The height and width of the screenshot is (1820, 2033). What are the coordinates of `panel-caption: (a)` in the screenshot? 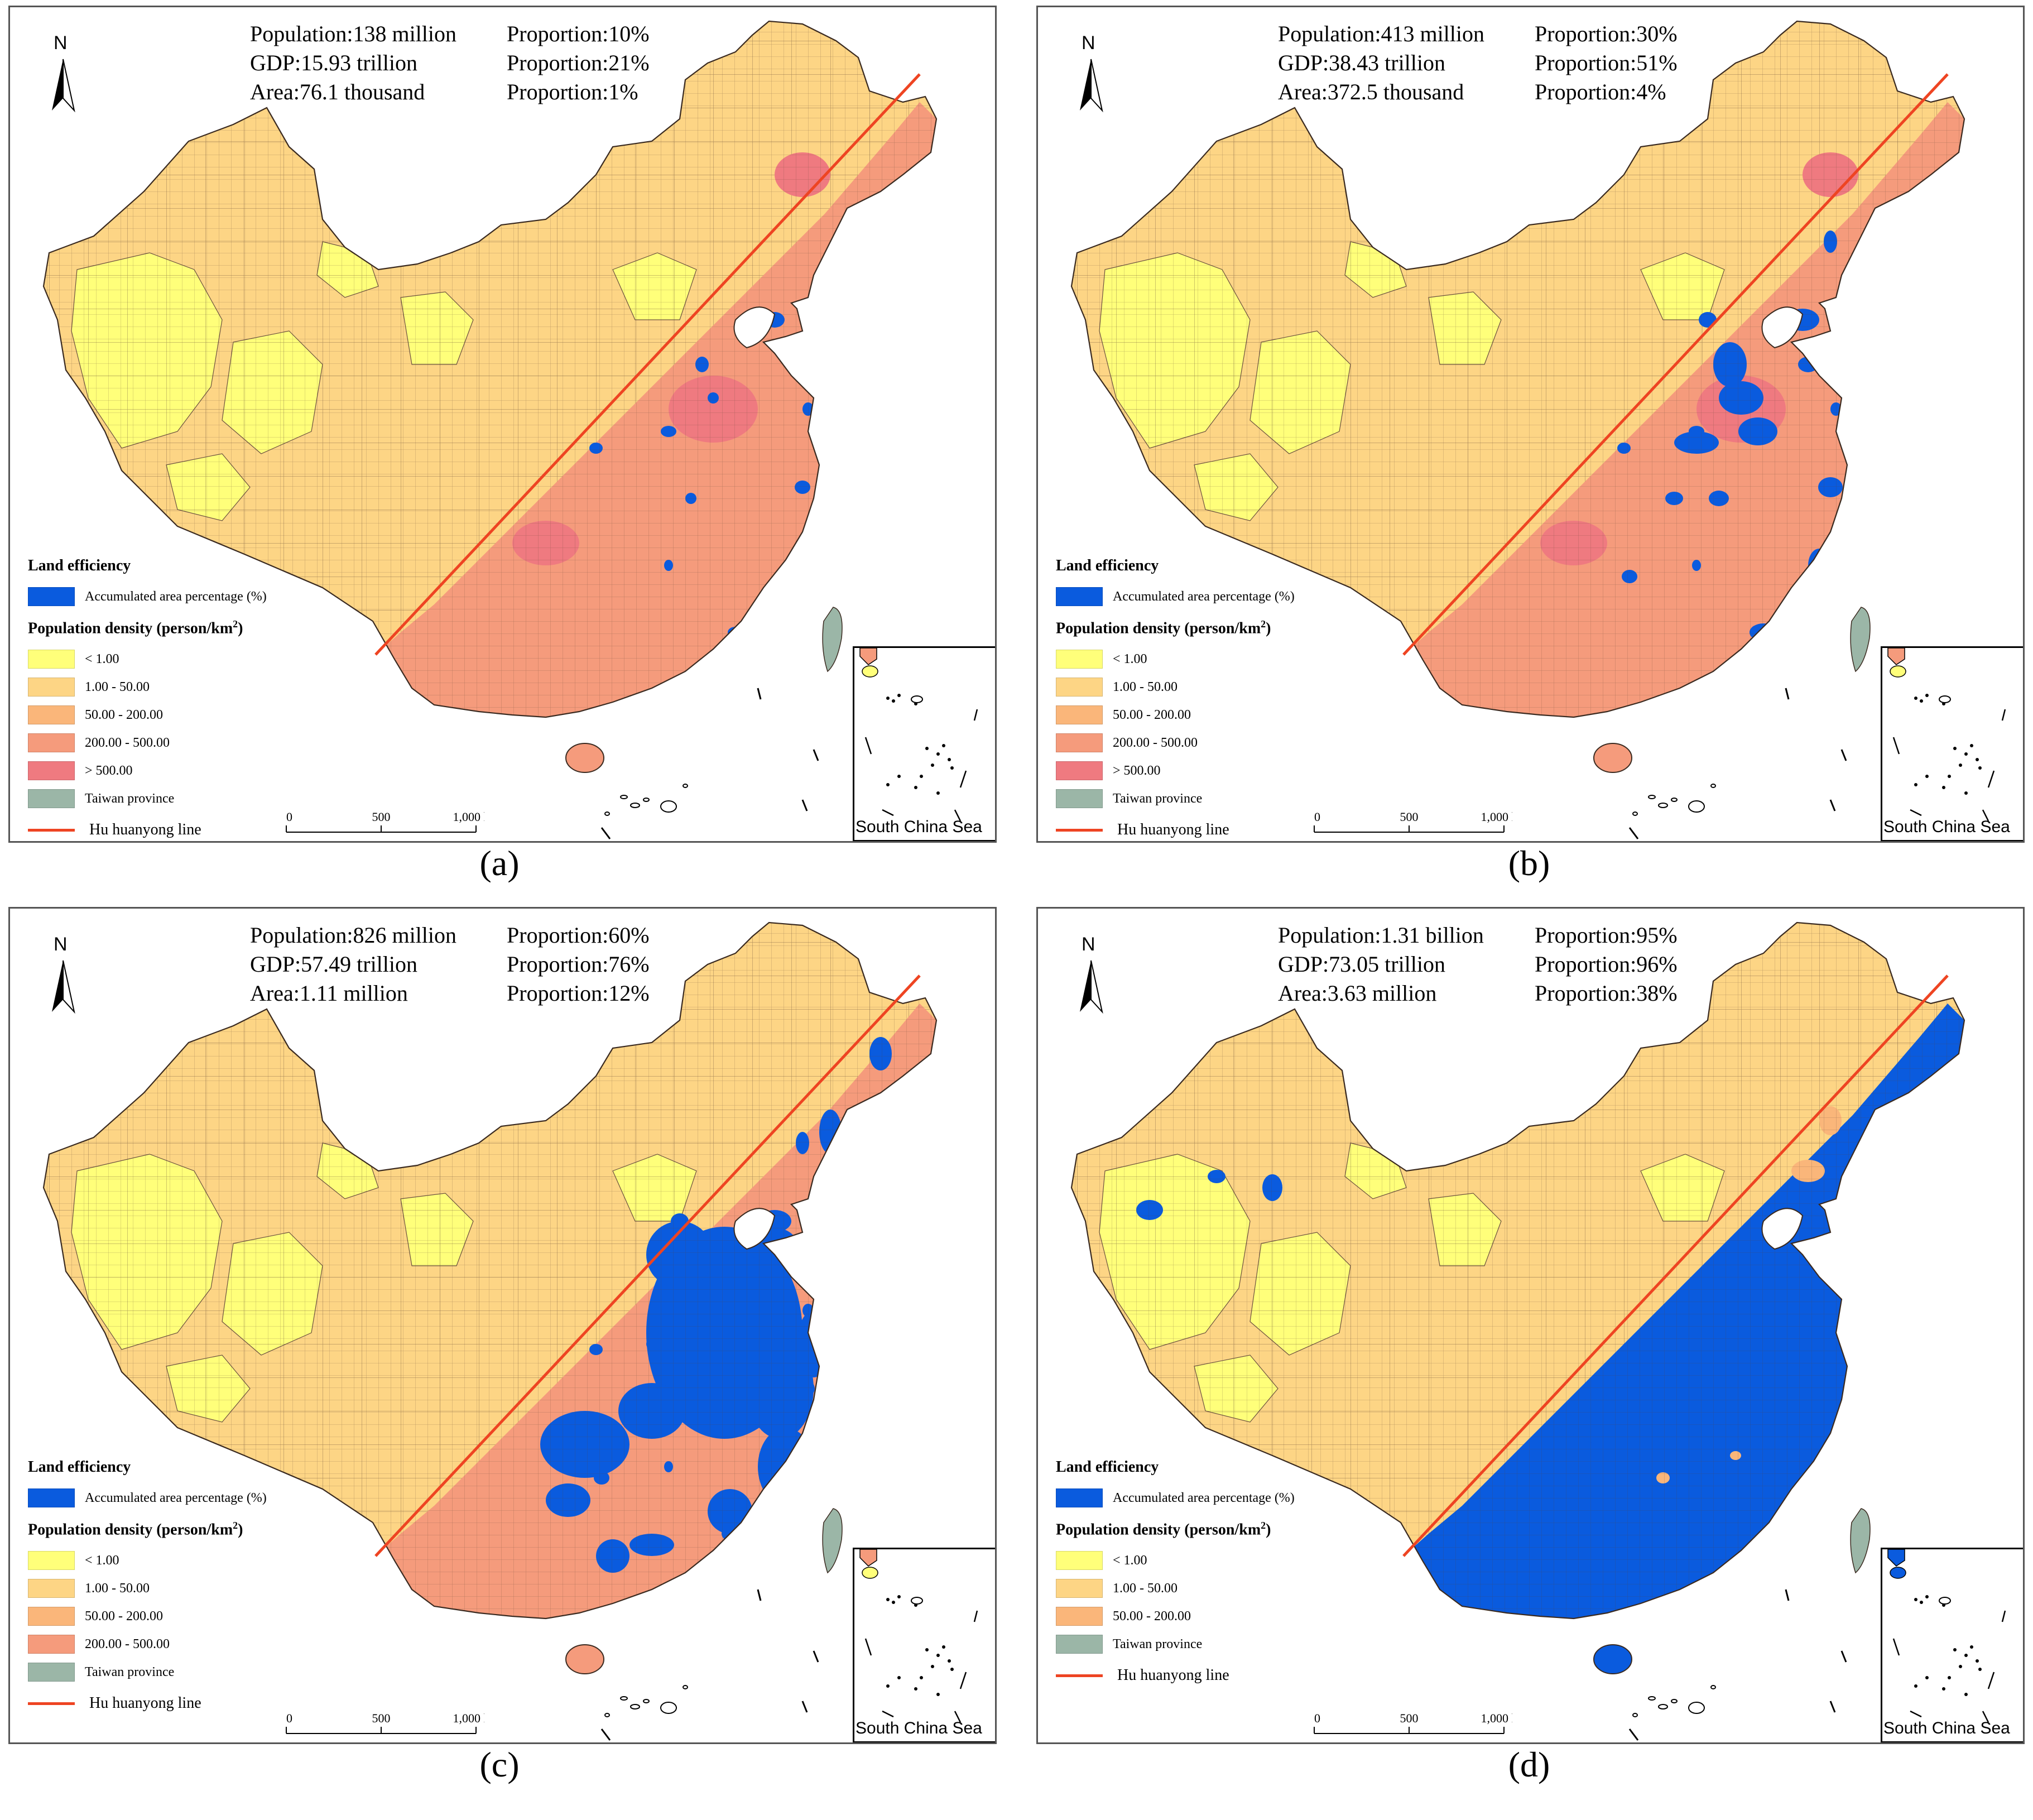 It's located at (499, 863).